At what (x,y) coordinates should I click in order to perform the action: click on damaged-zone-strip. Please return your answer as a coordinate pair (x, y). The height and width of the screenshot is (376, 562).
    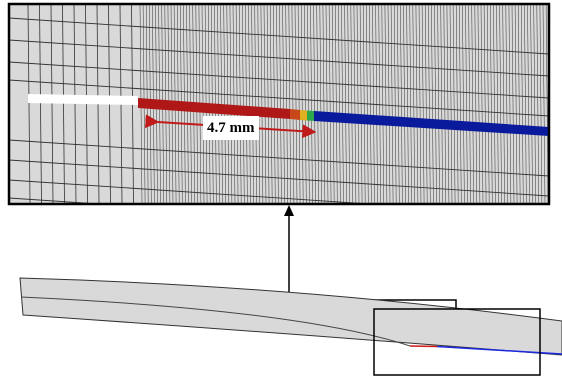
    Looking at the image, I should click on (214, 108).